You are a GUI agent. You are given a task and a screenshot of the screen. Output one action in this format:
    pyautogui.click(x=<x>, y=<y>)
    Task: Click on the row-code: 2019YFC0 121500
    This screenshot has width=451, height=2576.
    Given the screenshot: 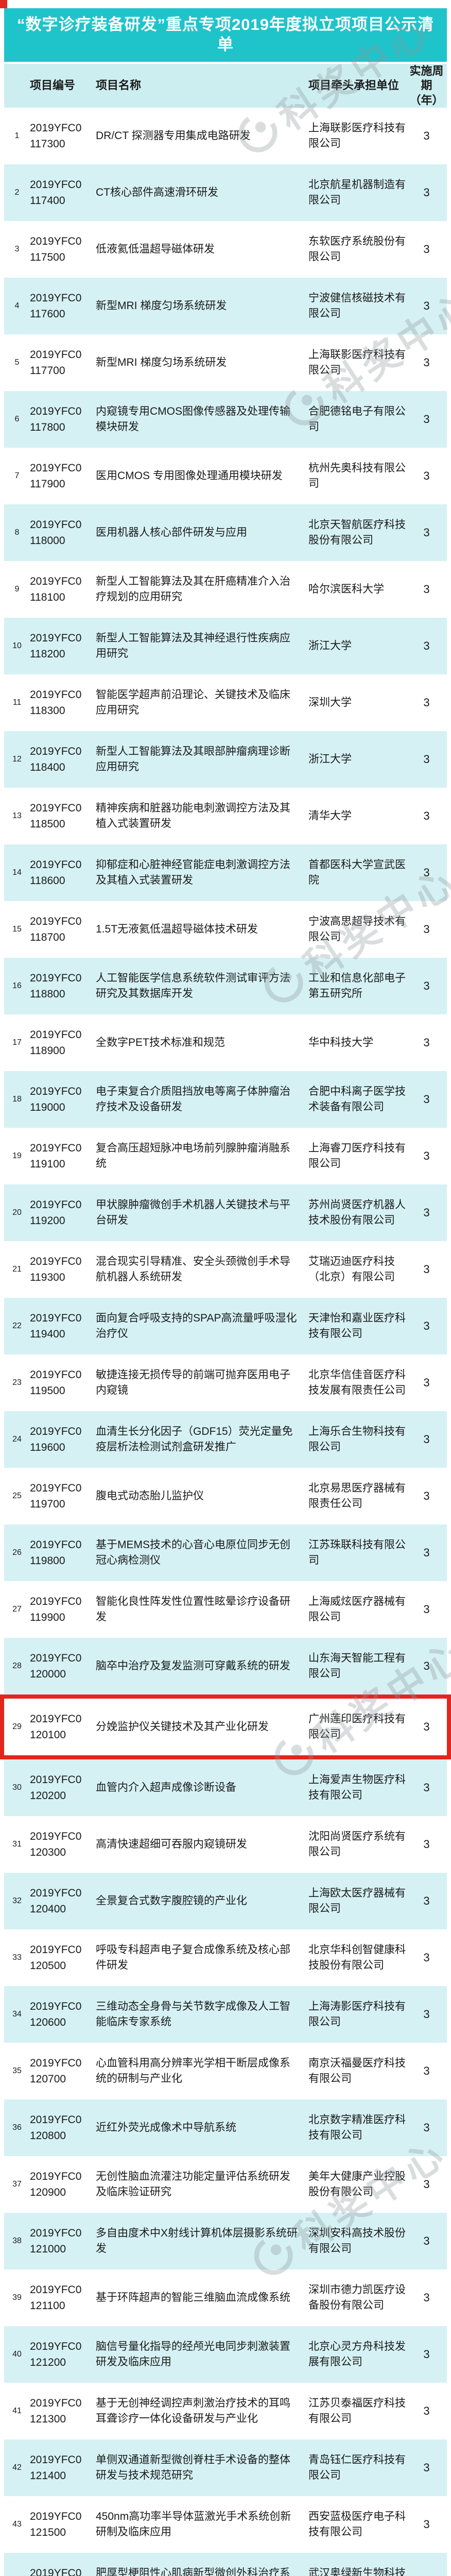 What is the action you would take?
    pyautogui.click(x=59, y=2525)
    